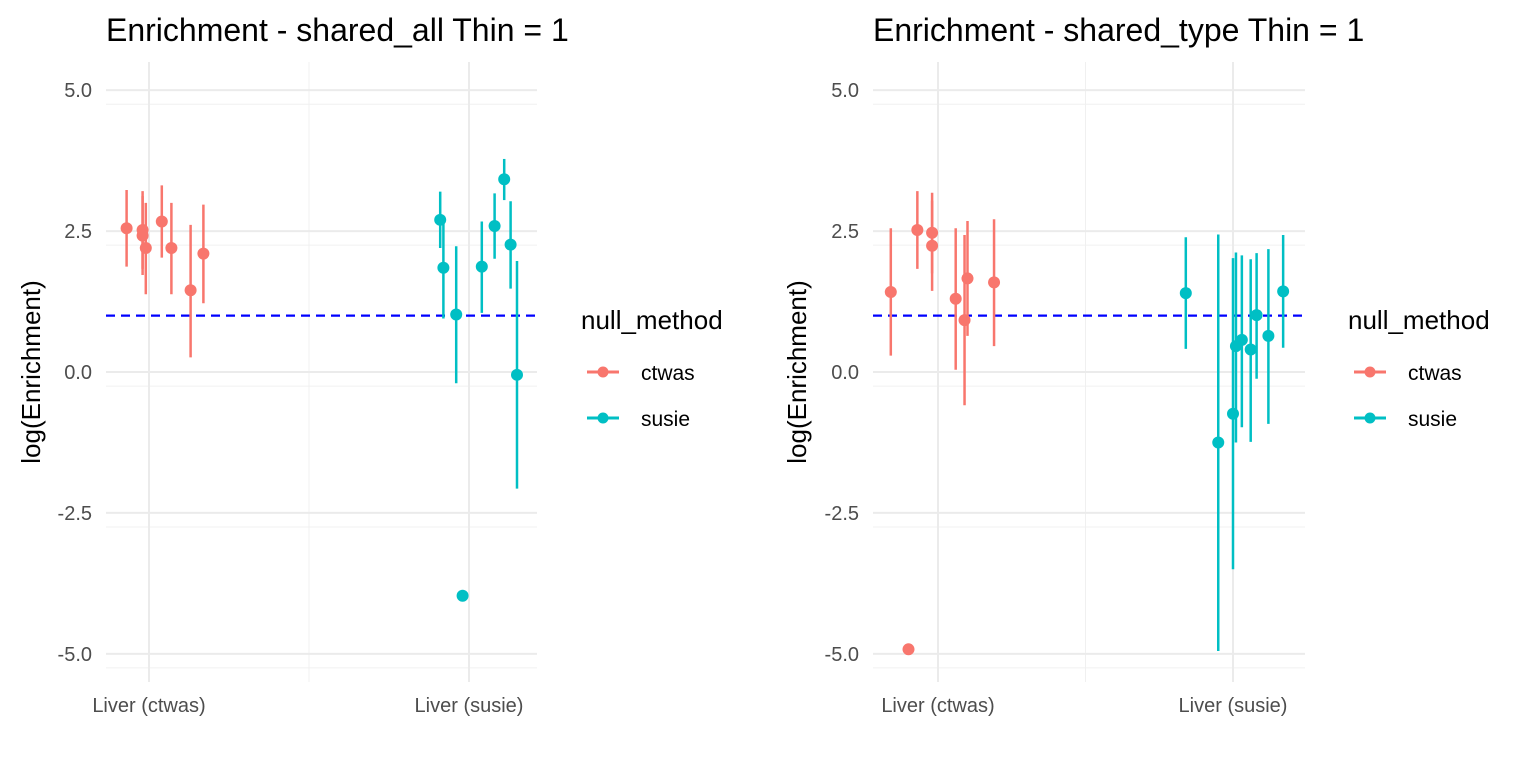  Describe the element at coordinates (337, 30) in the screenshot. I see `chart-title: Enrichment - shared_all Thin = 1` at that location.